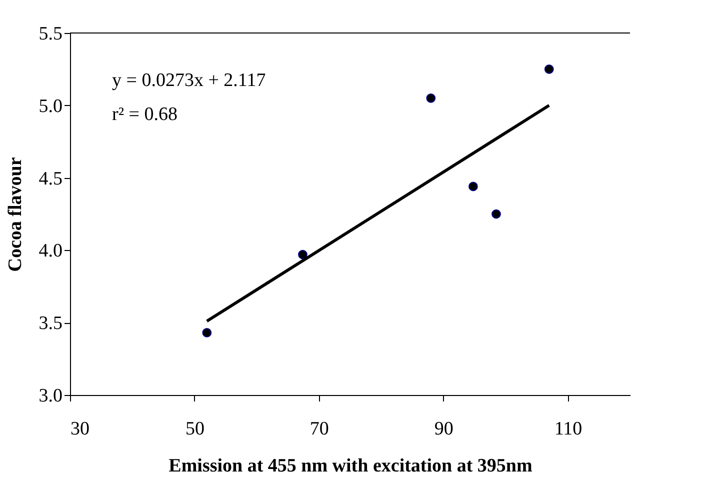 This screenshot has width=701, height=501. I want to click on y-tick-label: 3.5, so click(50, 323).